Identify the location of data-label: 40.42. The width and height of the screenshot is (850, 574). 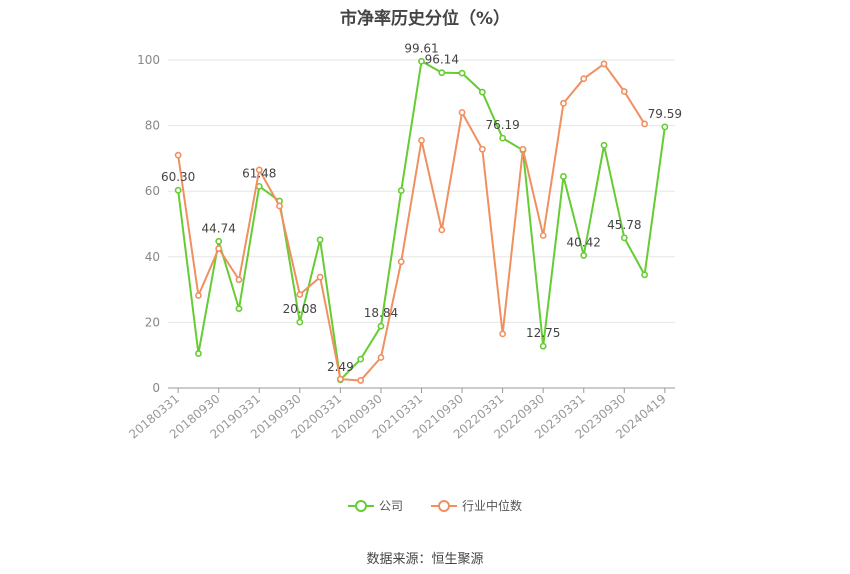
(584, 242).